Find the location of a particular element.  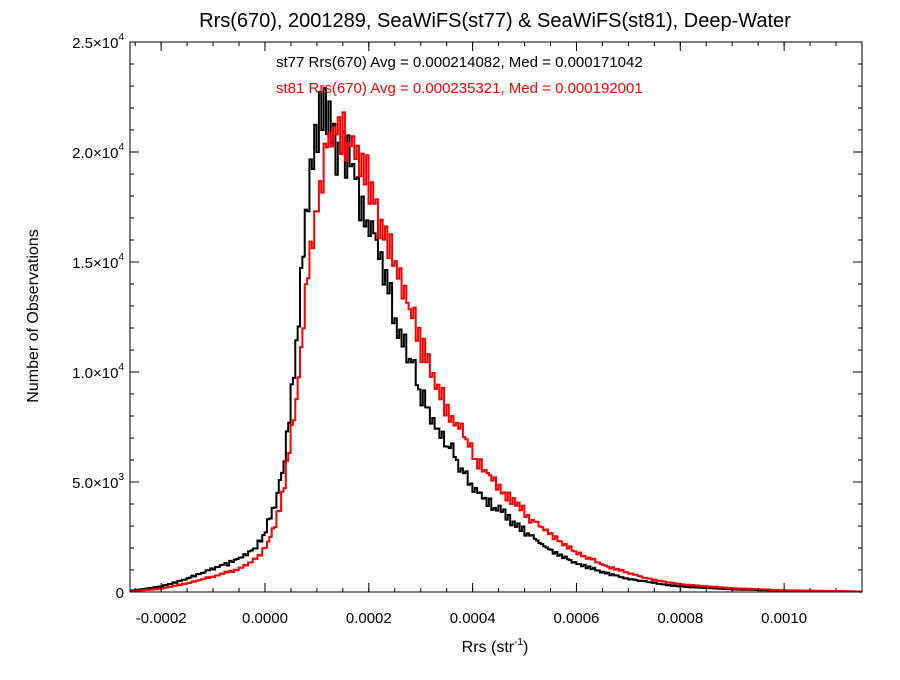

y-tick-label-mantissa: 0 is located at coordinates (120, 593).